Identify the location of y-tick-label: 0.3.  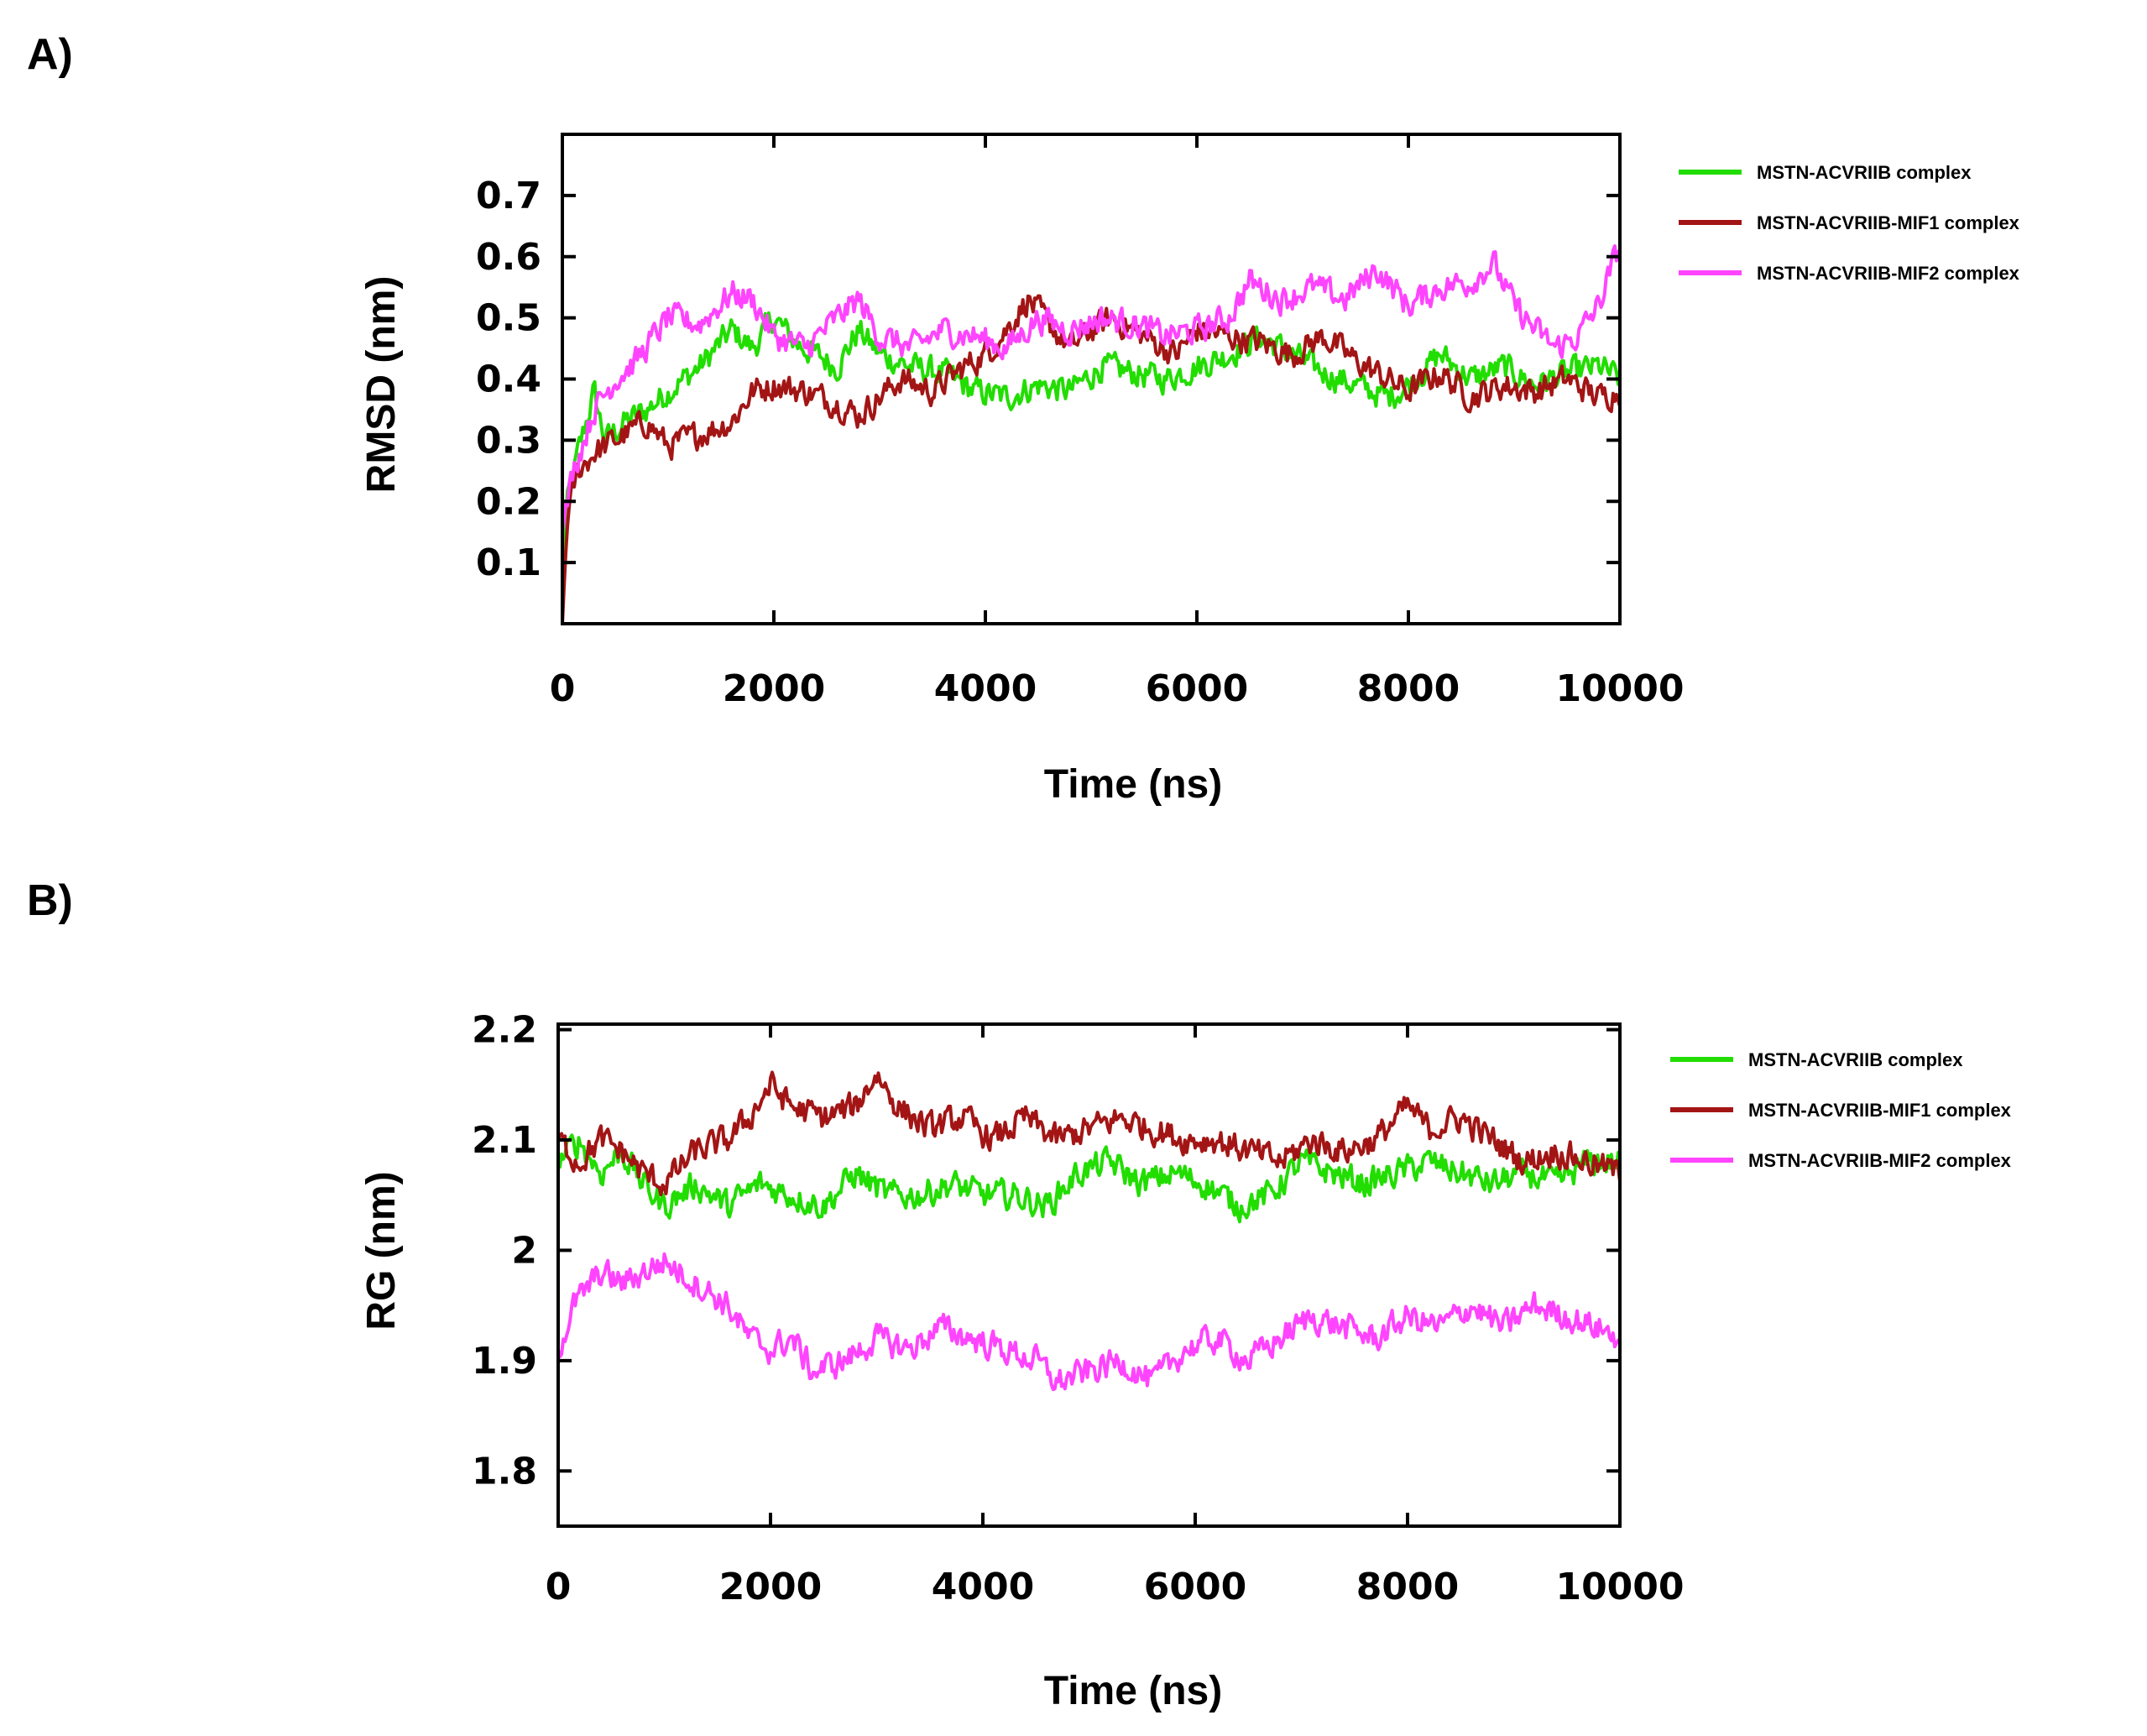
(508, 440).